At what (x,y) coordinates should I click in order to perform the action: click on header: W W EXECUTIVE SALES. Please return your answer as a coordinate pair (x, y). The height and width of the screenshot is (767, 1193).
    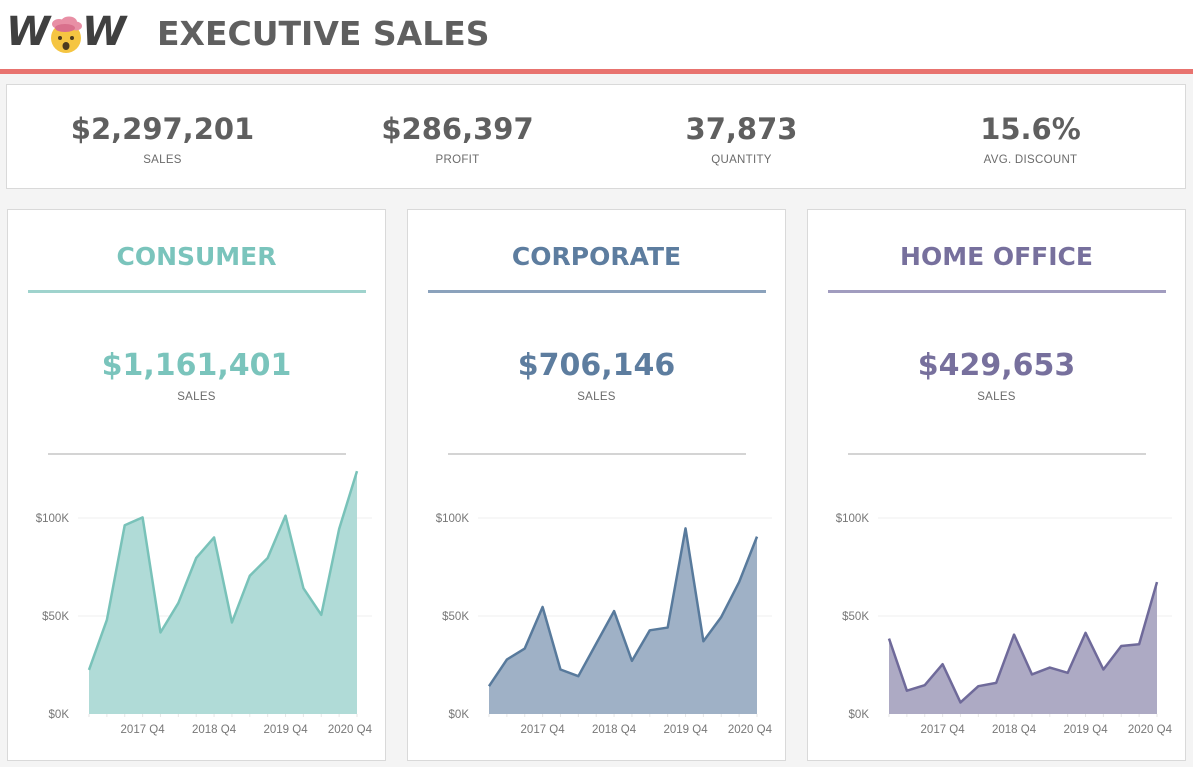
    Looking at the image, I should click on (596, 34).